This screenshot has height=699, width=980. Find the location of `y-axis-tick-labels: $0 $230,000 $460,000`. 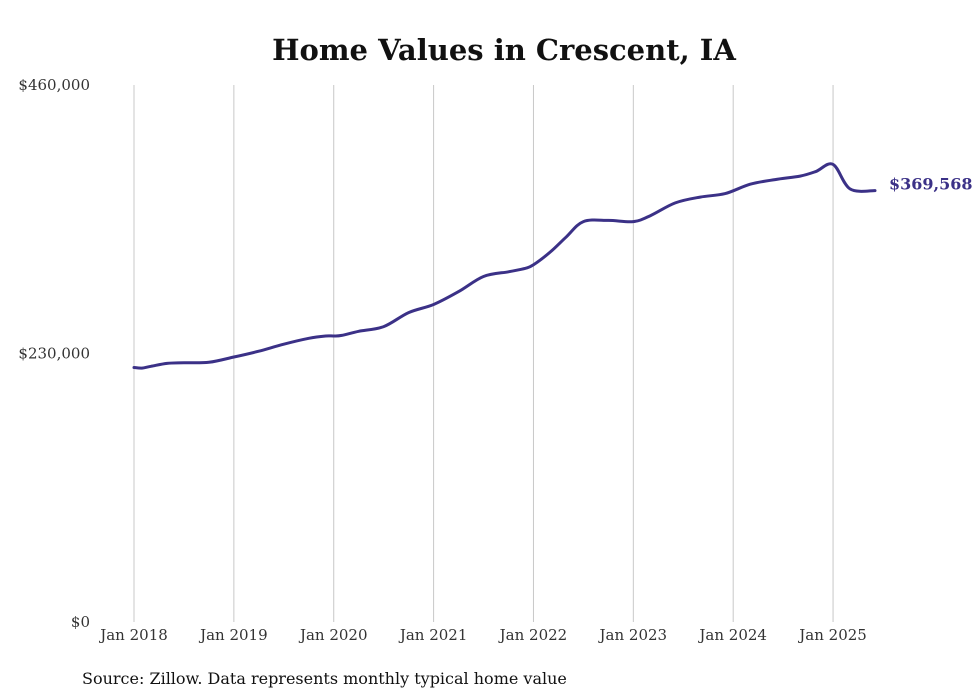

y-axis-tick-labels: $0 $230,000 $460,000 is located at coordinates (54, 353).